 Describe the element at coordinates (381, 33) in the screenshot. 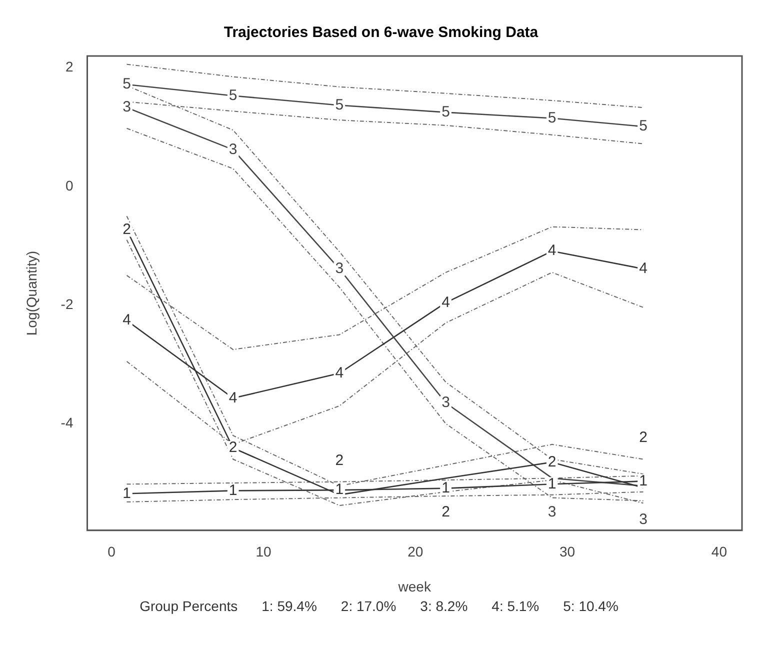

I see `chart-title: Trajectories Based on 6-wave Smoking Data` at that location.